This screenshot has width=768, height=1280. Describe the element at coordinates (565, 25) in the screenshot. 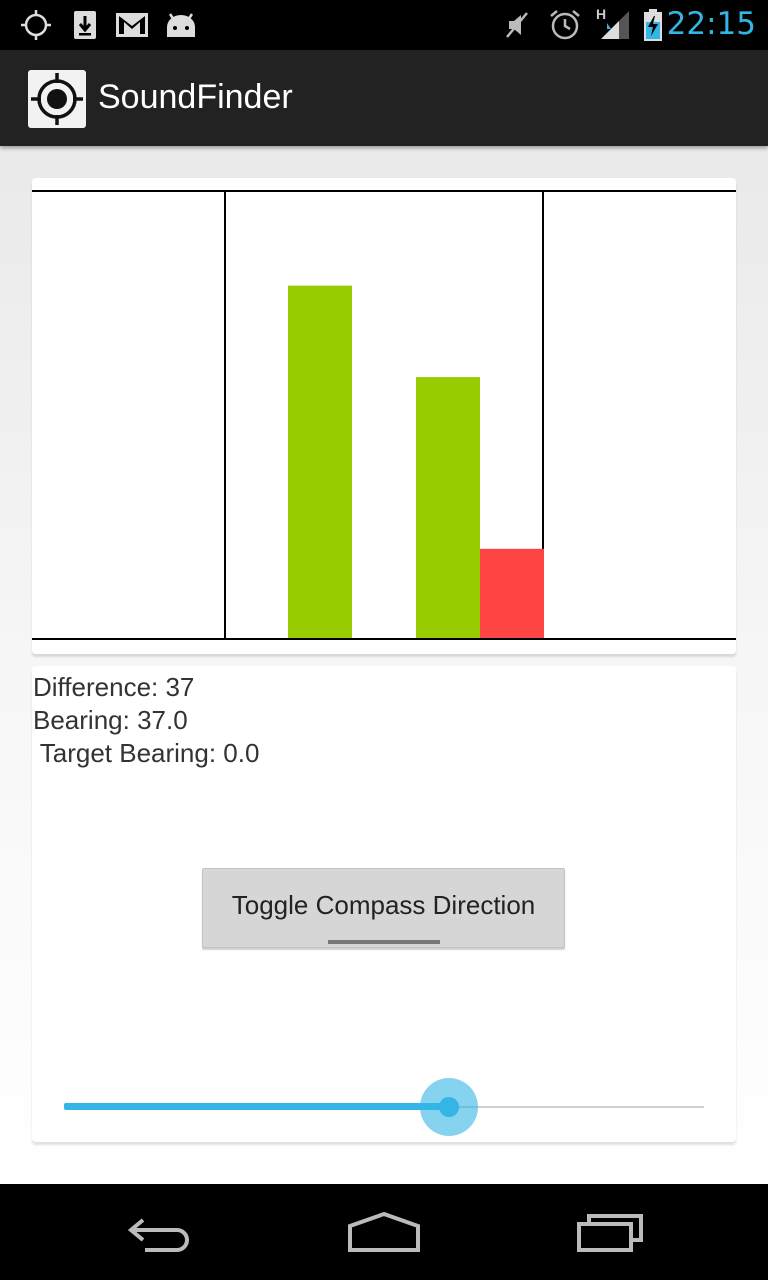

I see `alarm-icon` at that location.